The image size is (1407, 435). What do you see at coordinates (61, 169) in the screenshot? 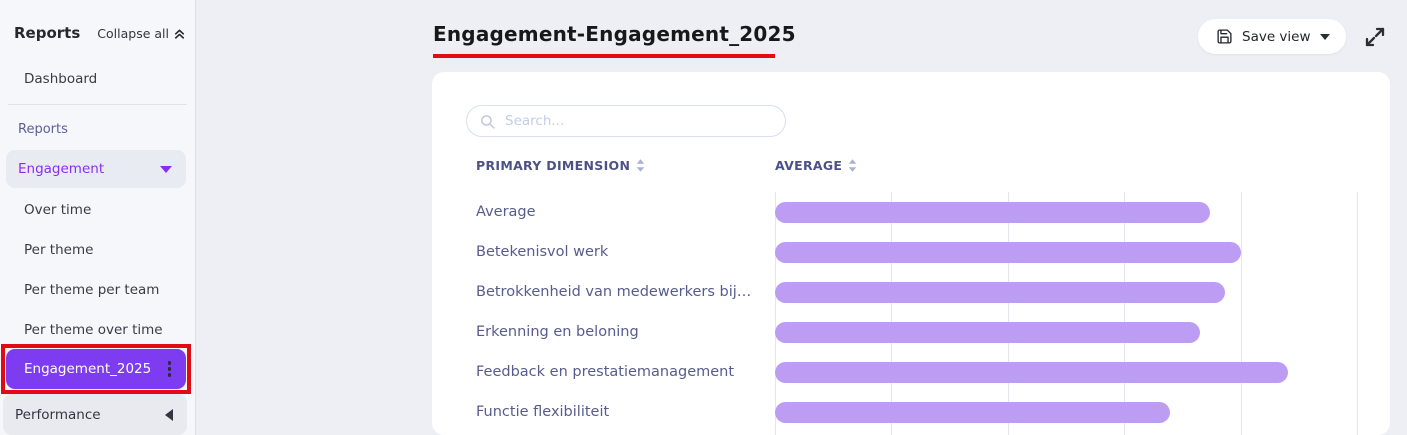
I see `group-label: Engagement` at bounding box center [61, 169].